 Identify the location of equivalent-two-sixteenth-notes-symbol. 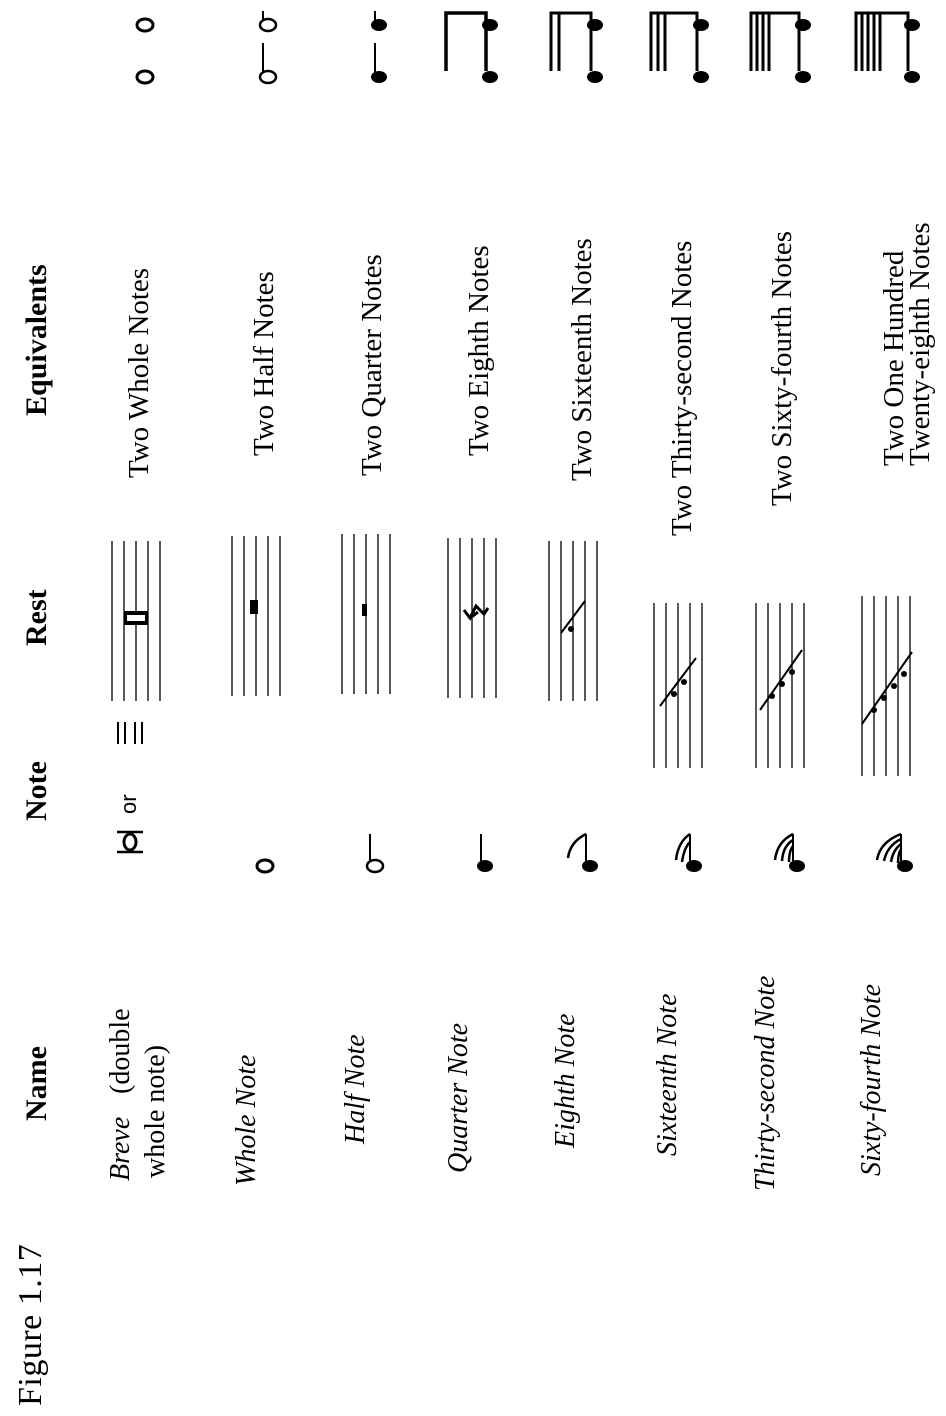
(576, 47).